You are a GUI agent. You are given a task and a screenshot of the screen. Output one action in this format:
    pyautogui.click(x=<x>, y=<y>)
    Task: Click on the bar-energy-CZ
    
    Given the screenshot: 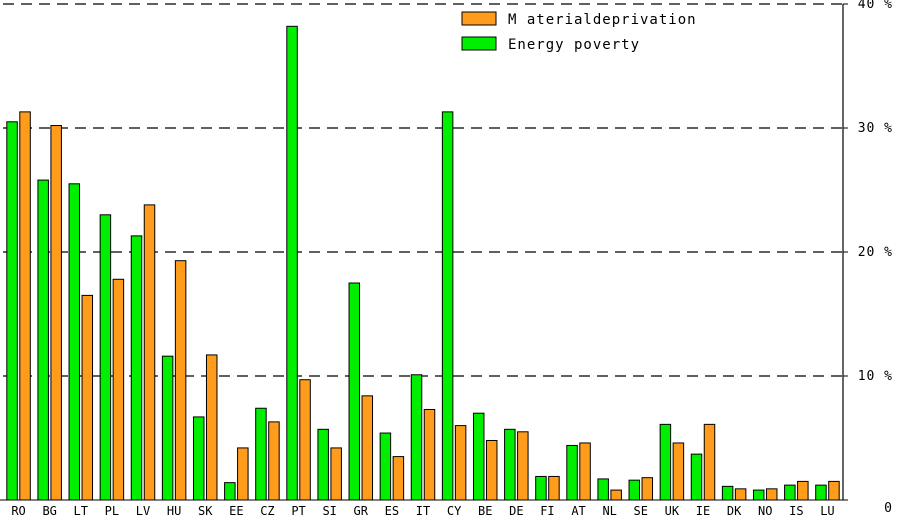 What is the action you would take?
    pyautogui.click(x=261, y=454)
    